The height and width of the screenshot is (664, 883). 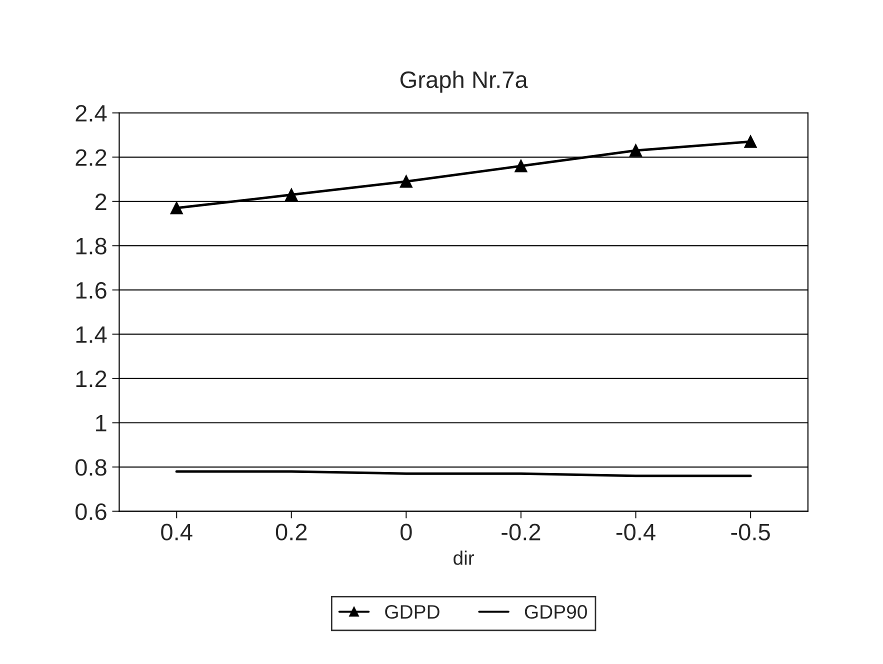 What do you see at coordinates (100, 201) in the screenshot?
I see `y-tick-label: 2` at bounding box center [100, 201].